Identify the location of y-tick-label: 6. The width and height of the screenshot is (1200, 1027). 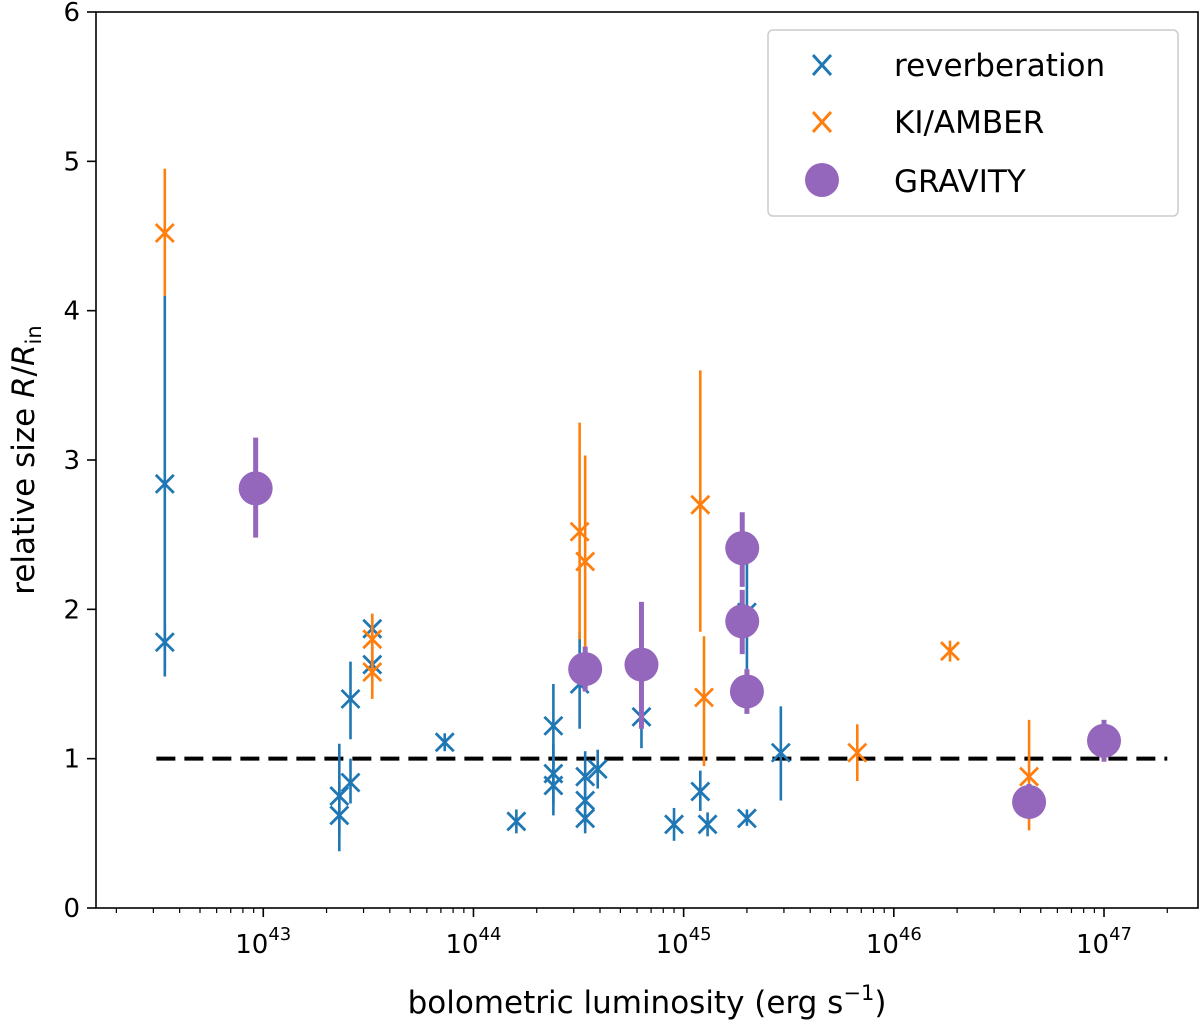
(71, 14).